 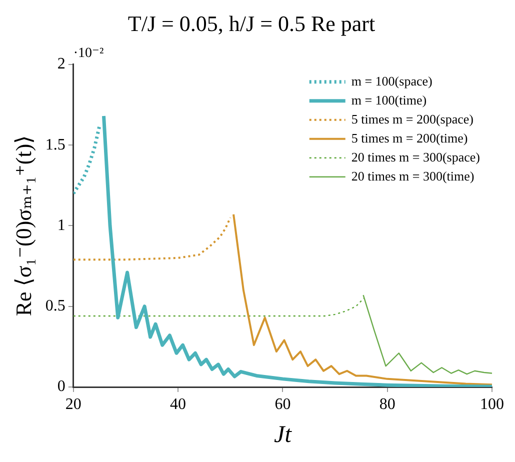 I want to click on legend-label: m = 100(space), so click(x=391, y=80).